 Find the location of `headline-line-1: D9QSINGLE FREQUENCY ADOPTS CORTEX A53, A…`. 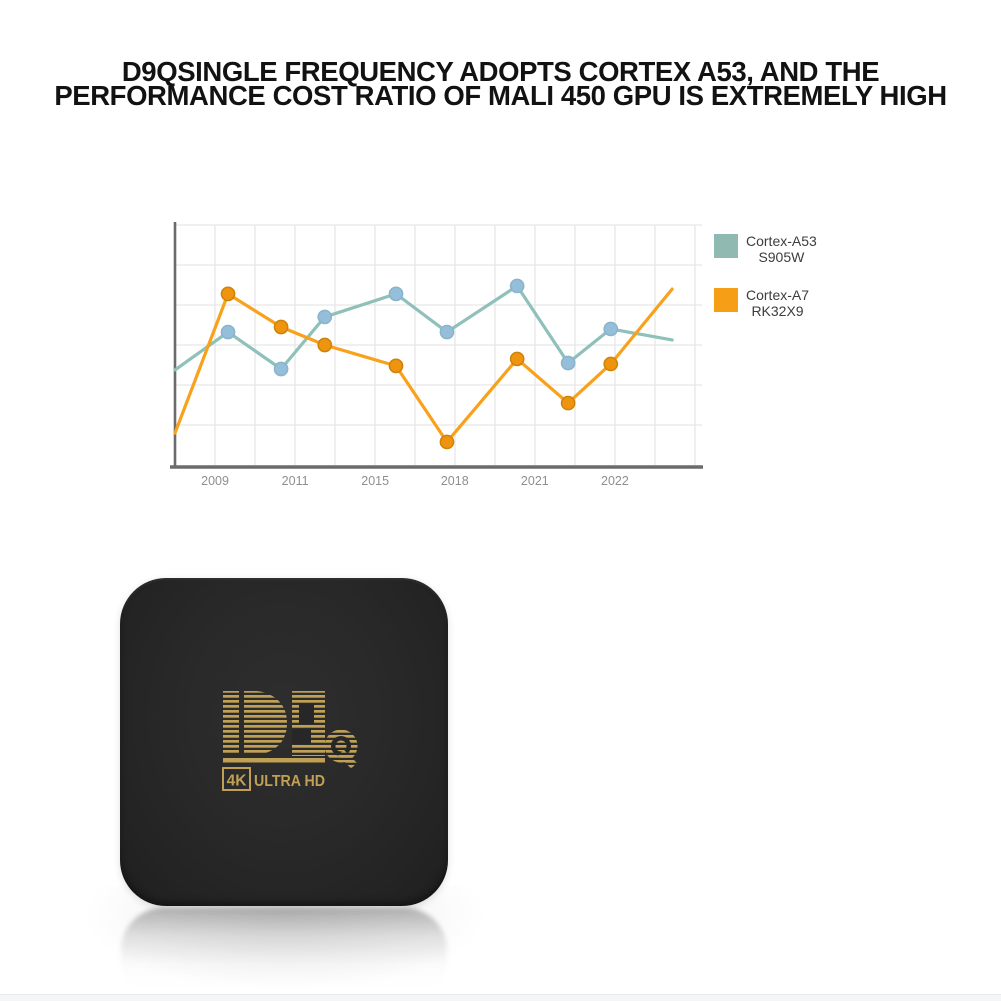

headline-line-1: D9QSINGLE FREQUENCY ADOPTS CORTEX A53, A… is located at coordinates (500, 71).